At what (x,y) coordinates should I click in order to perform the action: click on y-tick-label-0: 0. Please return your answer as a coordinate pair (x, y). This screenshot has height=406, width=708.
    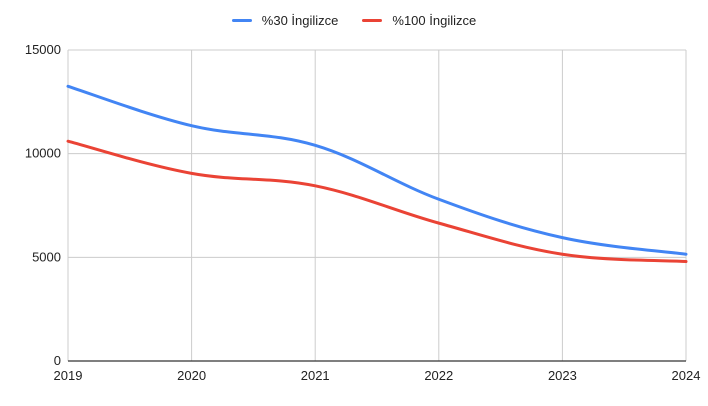
    Looking at the image, I should click on (57, 360).